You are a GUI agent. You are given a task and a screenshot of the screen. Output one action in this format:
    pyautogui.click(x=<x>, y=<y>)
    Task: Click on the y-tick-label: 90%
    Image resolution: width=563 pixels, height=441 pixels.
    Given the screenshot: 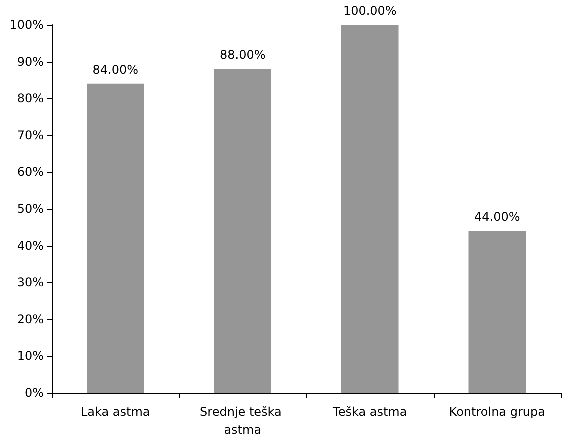 What is the action you would take?
    pyautogui.click(x=30, y=61)
    